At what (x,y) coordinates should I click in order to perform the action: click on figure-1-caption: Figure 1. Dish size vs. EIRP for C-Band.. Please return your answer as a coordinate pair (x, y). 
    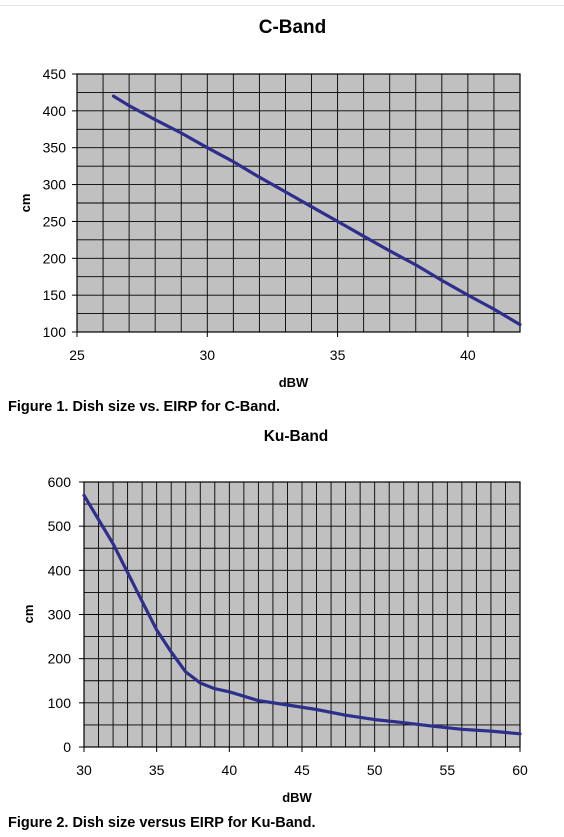
    Looking at the image, I should click on (144, 407).